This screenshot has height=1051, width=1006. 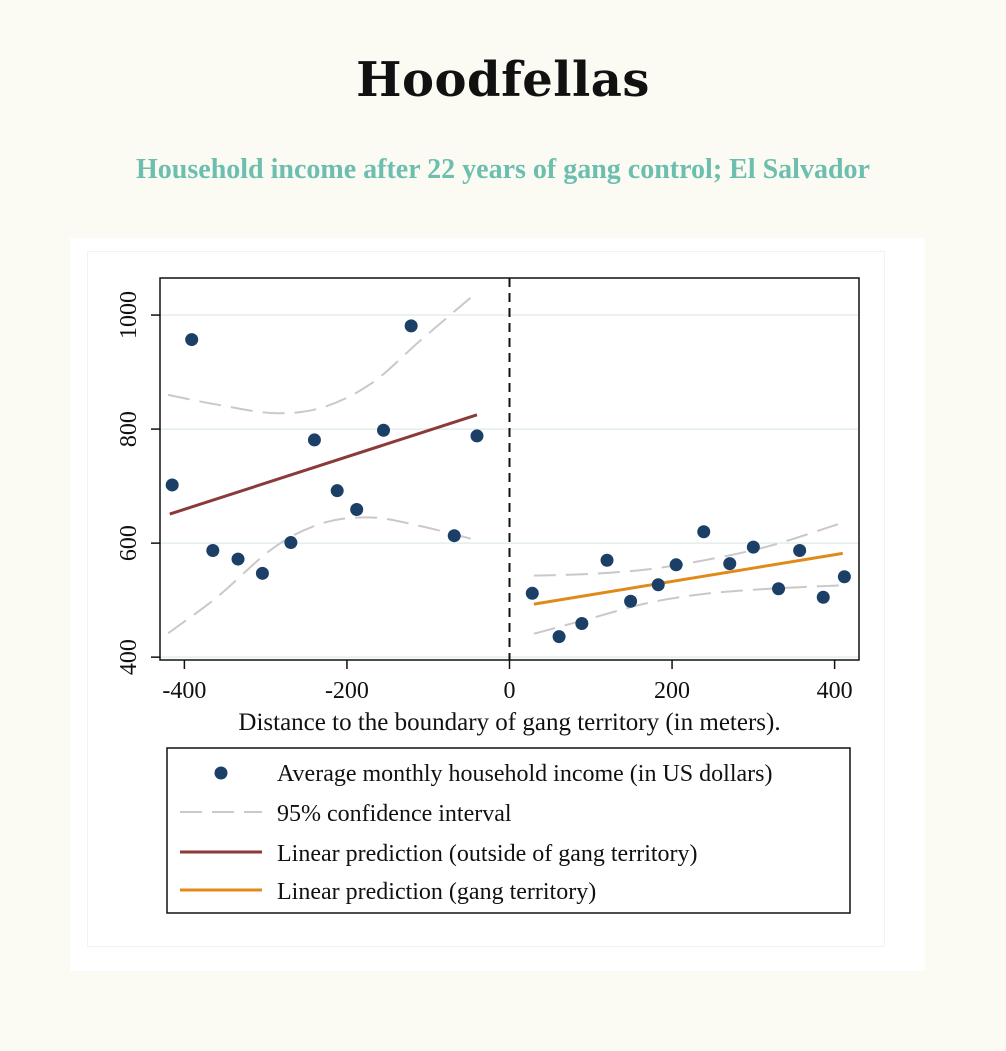 What do you see at coordinates (510, 691) in the screenshot?
I see `x-tick-label: 0` at bounding box center [510, 691].